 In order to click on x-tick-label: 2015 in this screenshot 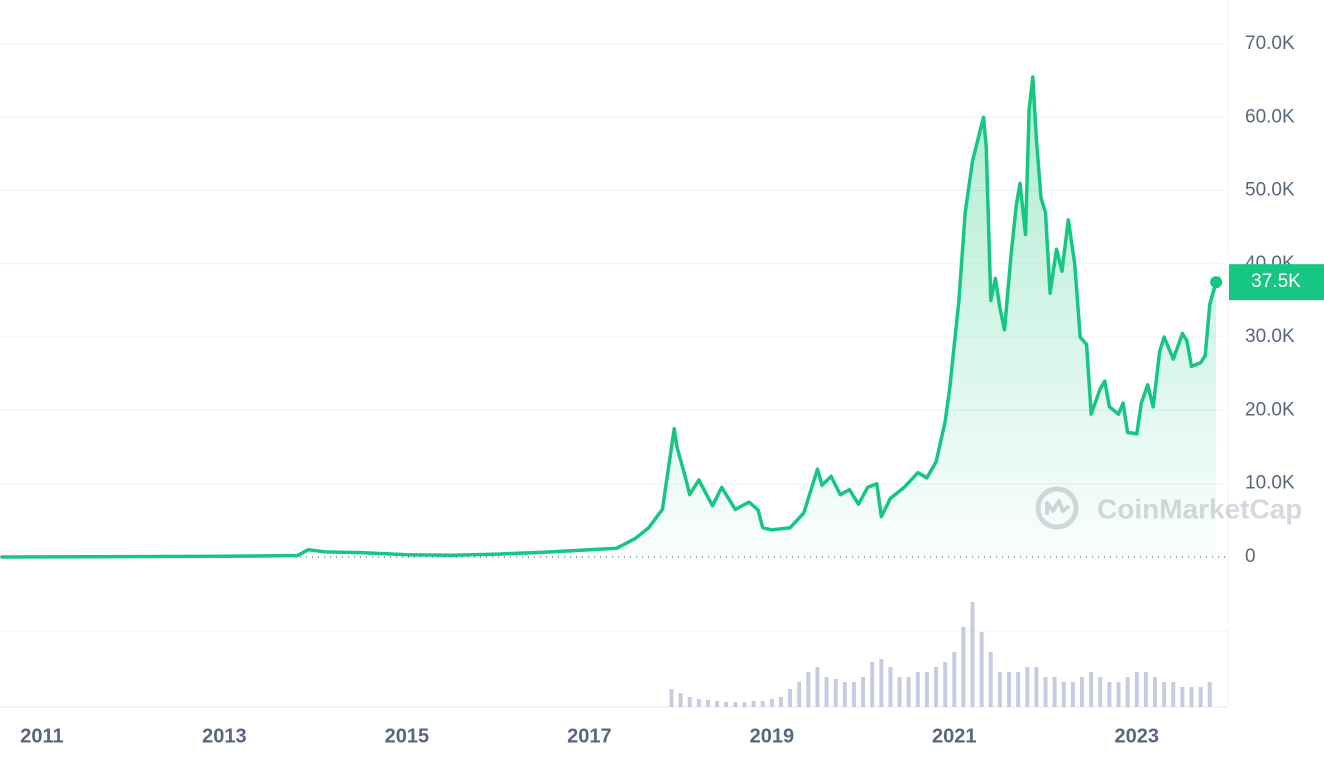, I will do `click(407, 736)`.